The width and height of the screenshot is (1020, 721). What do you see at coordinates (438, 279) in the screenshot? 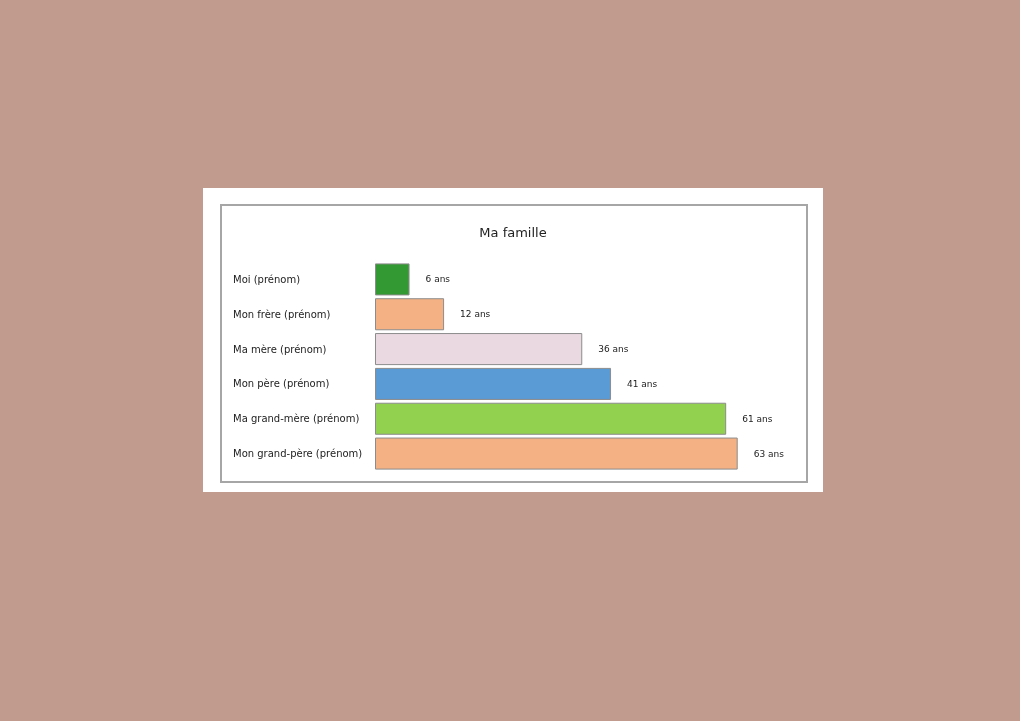
I see `data-label: 6 ans` at bounding box center [438, 279].